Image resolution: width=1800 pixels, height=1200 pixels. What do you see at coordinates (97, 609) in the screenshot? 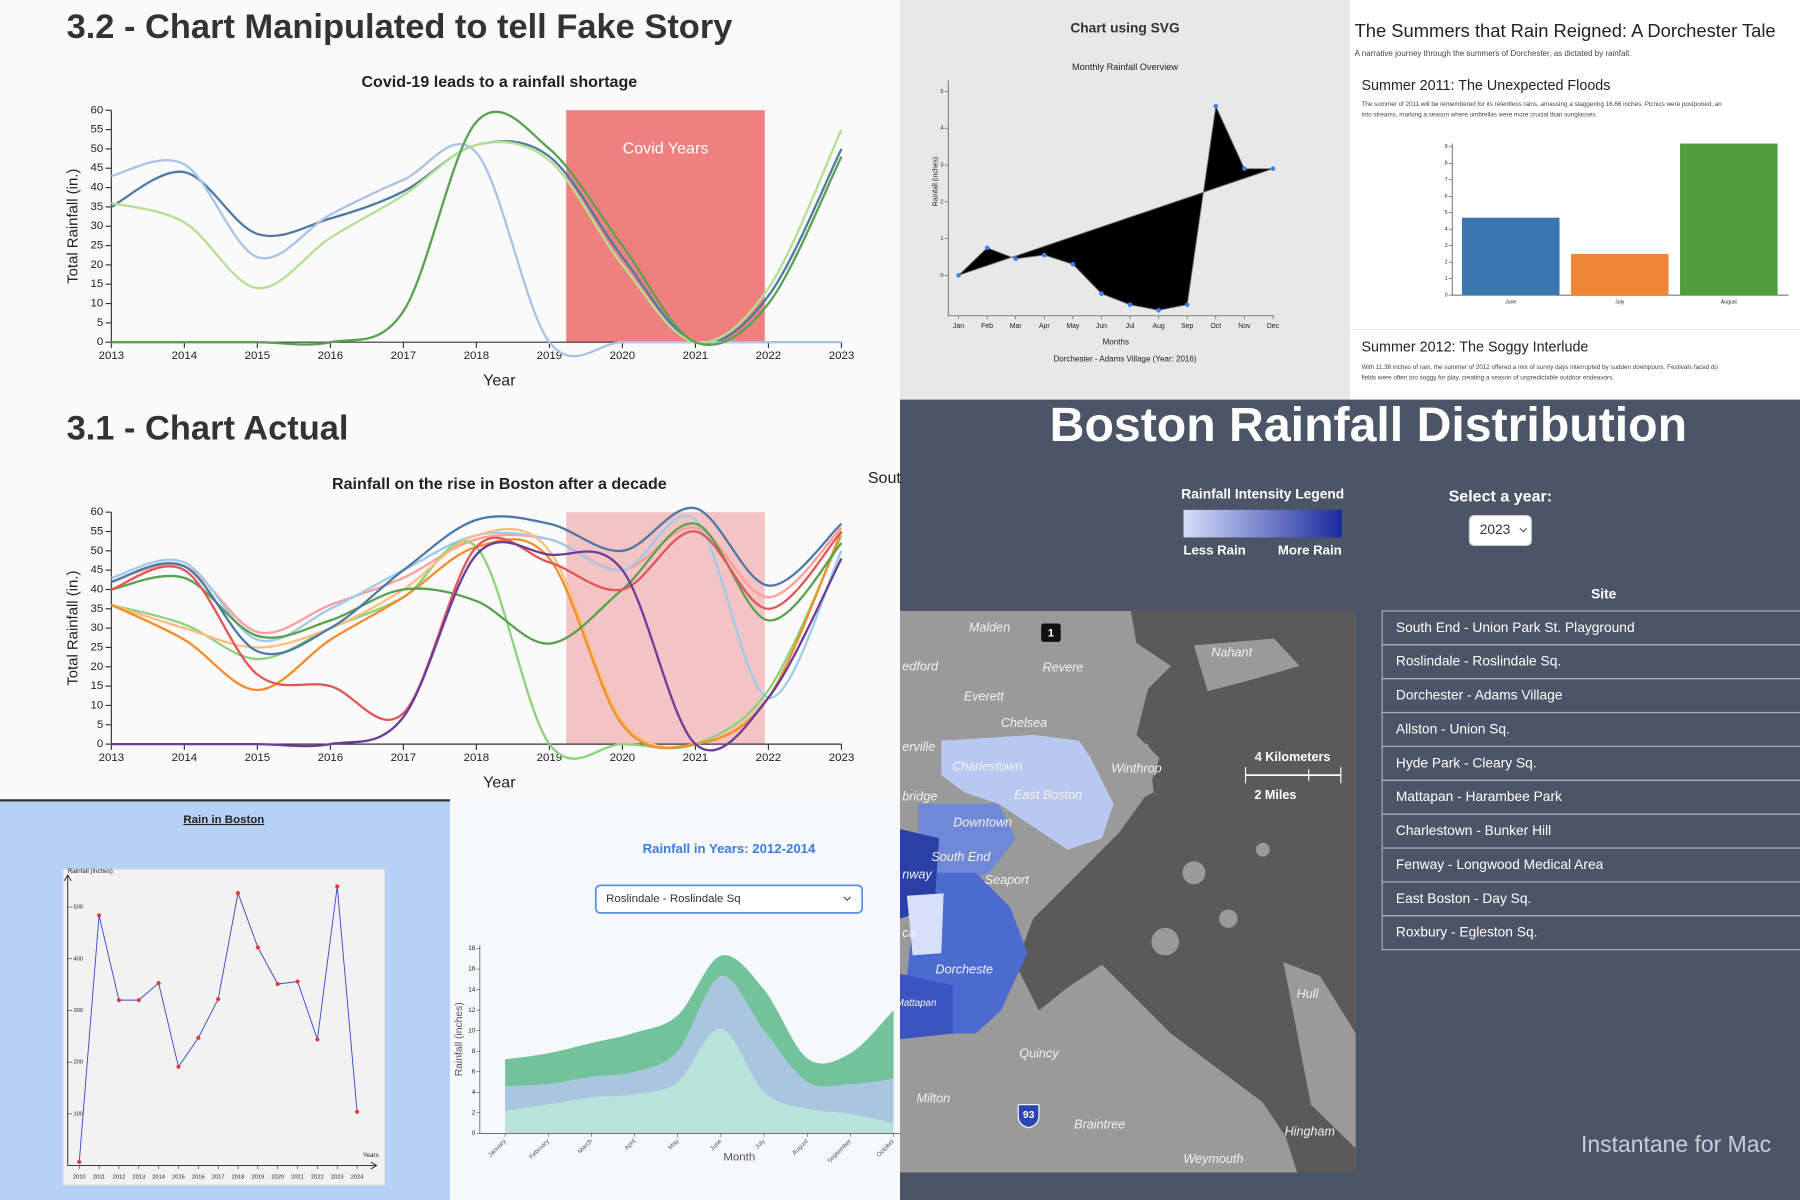
I see `y-tick-label: 35` at bounding box center [97, 609].